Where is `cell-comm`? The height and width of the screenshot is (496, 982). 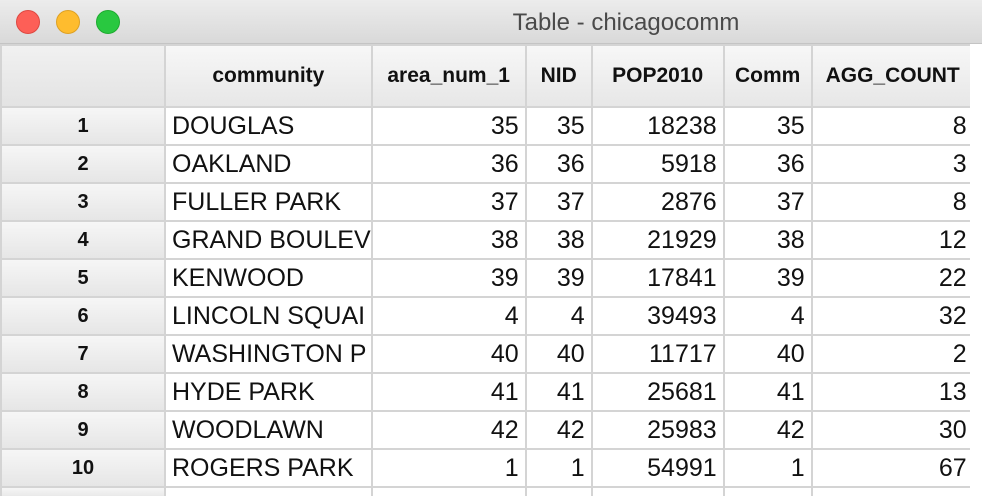
cell-comm is located at coordinates (767, 491).